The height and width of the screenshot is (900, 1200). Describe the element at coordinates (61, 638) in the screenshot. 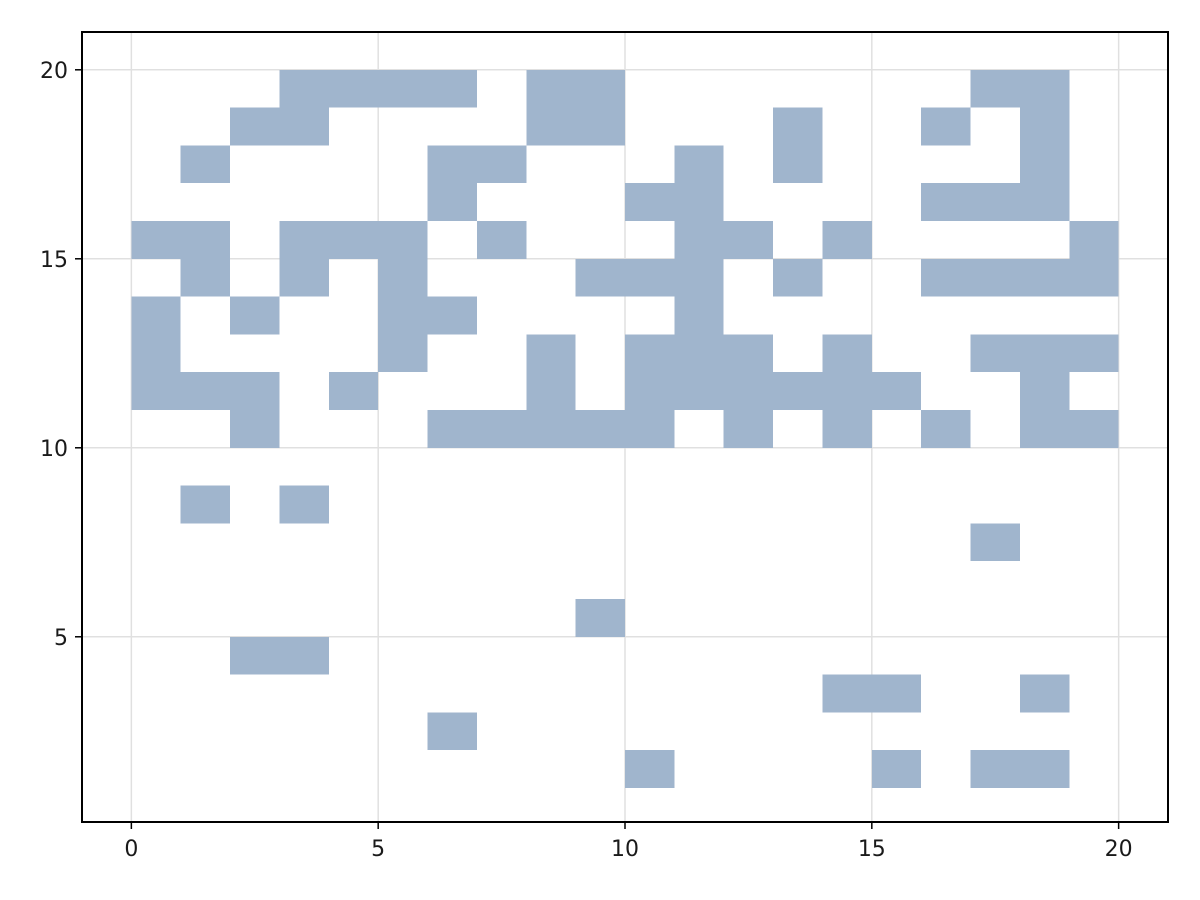

I see `y-tick-label: 5` at that location.